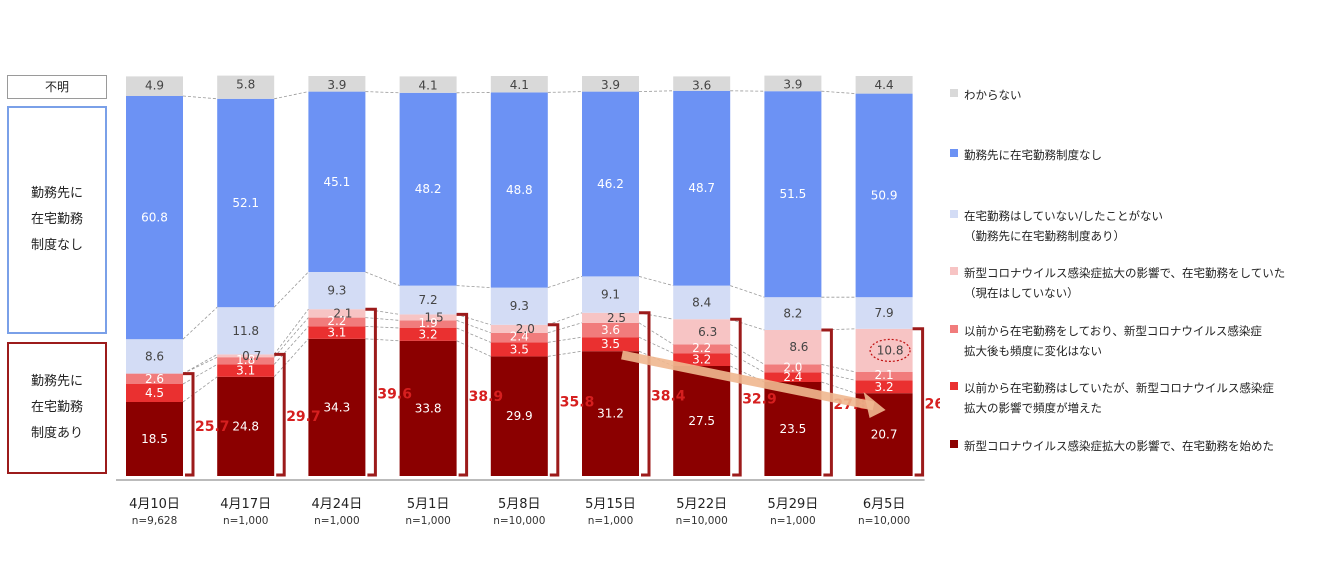 Image resolution: width=1326 pixels, height=586 pixels. What do you see at coordinates (793, 429) in the screenshot?
I see `value-label-0-7: 23.5` at bounding box center [793, 429].